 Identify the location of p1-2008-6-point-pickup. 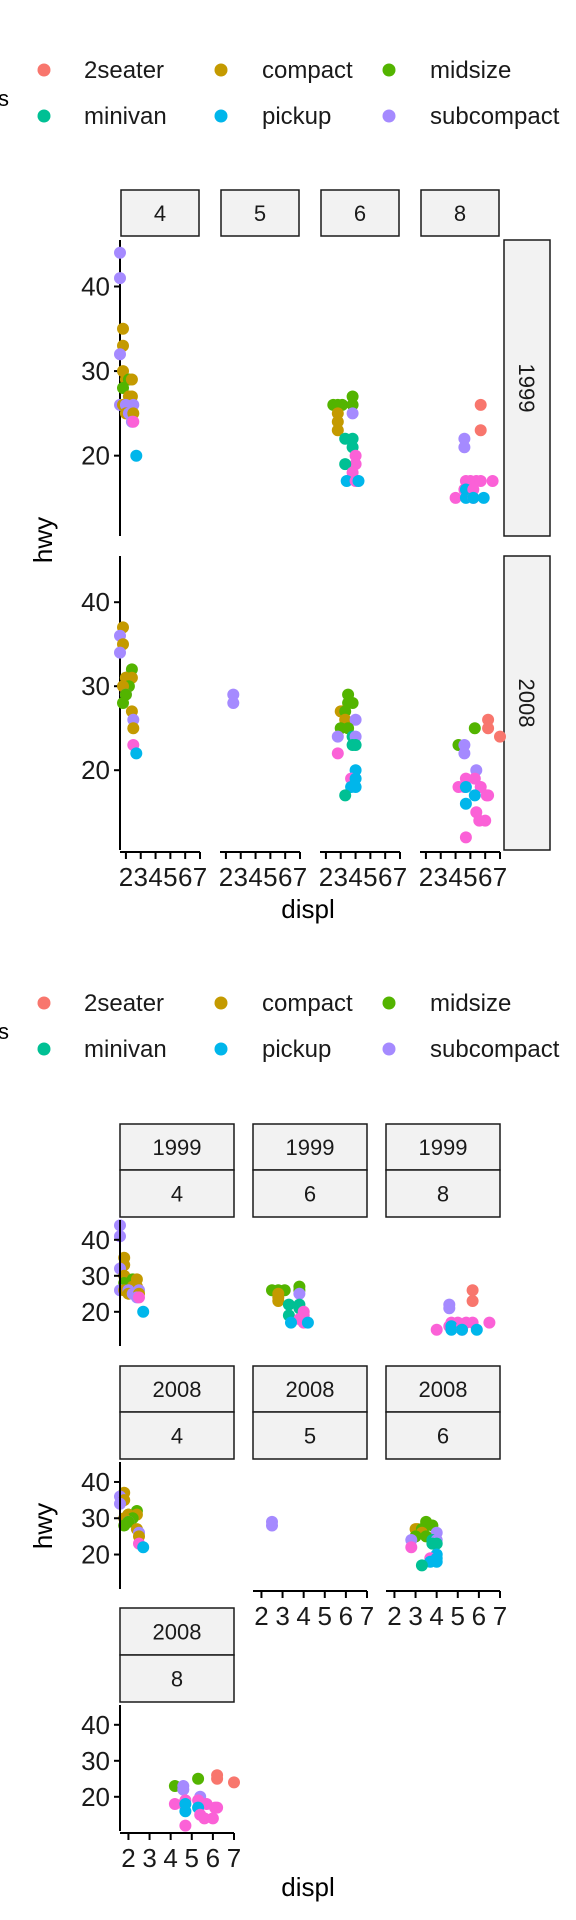
(355, 787).